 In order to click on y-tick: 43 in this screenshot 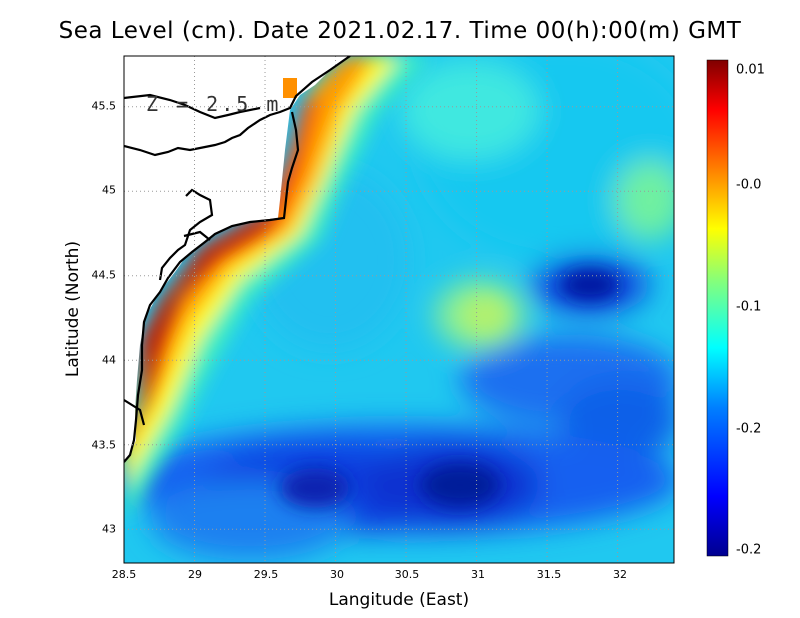, I will do `click(109, 529)`.